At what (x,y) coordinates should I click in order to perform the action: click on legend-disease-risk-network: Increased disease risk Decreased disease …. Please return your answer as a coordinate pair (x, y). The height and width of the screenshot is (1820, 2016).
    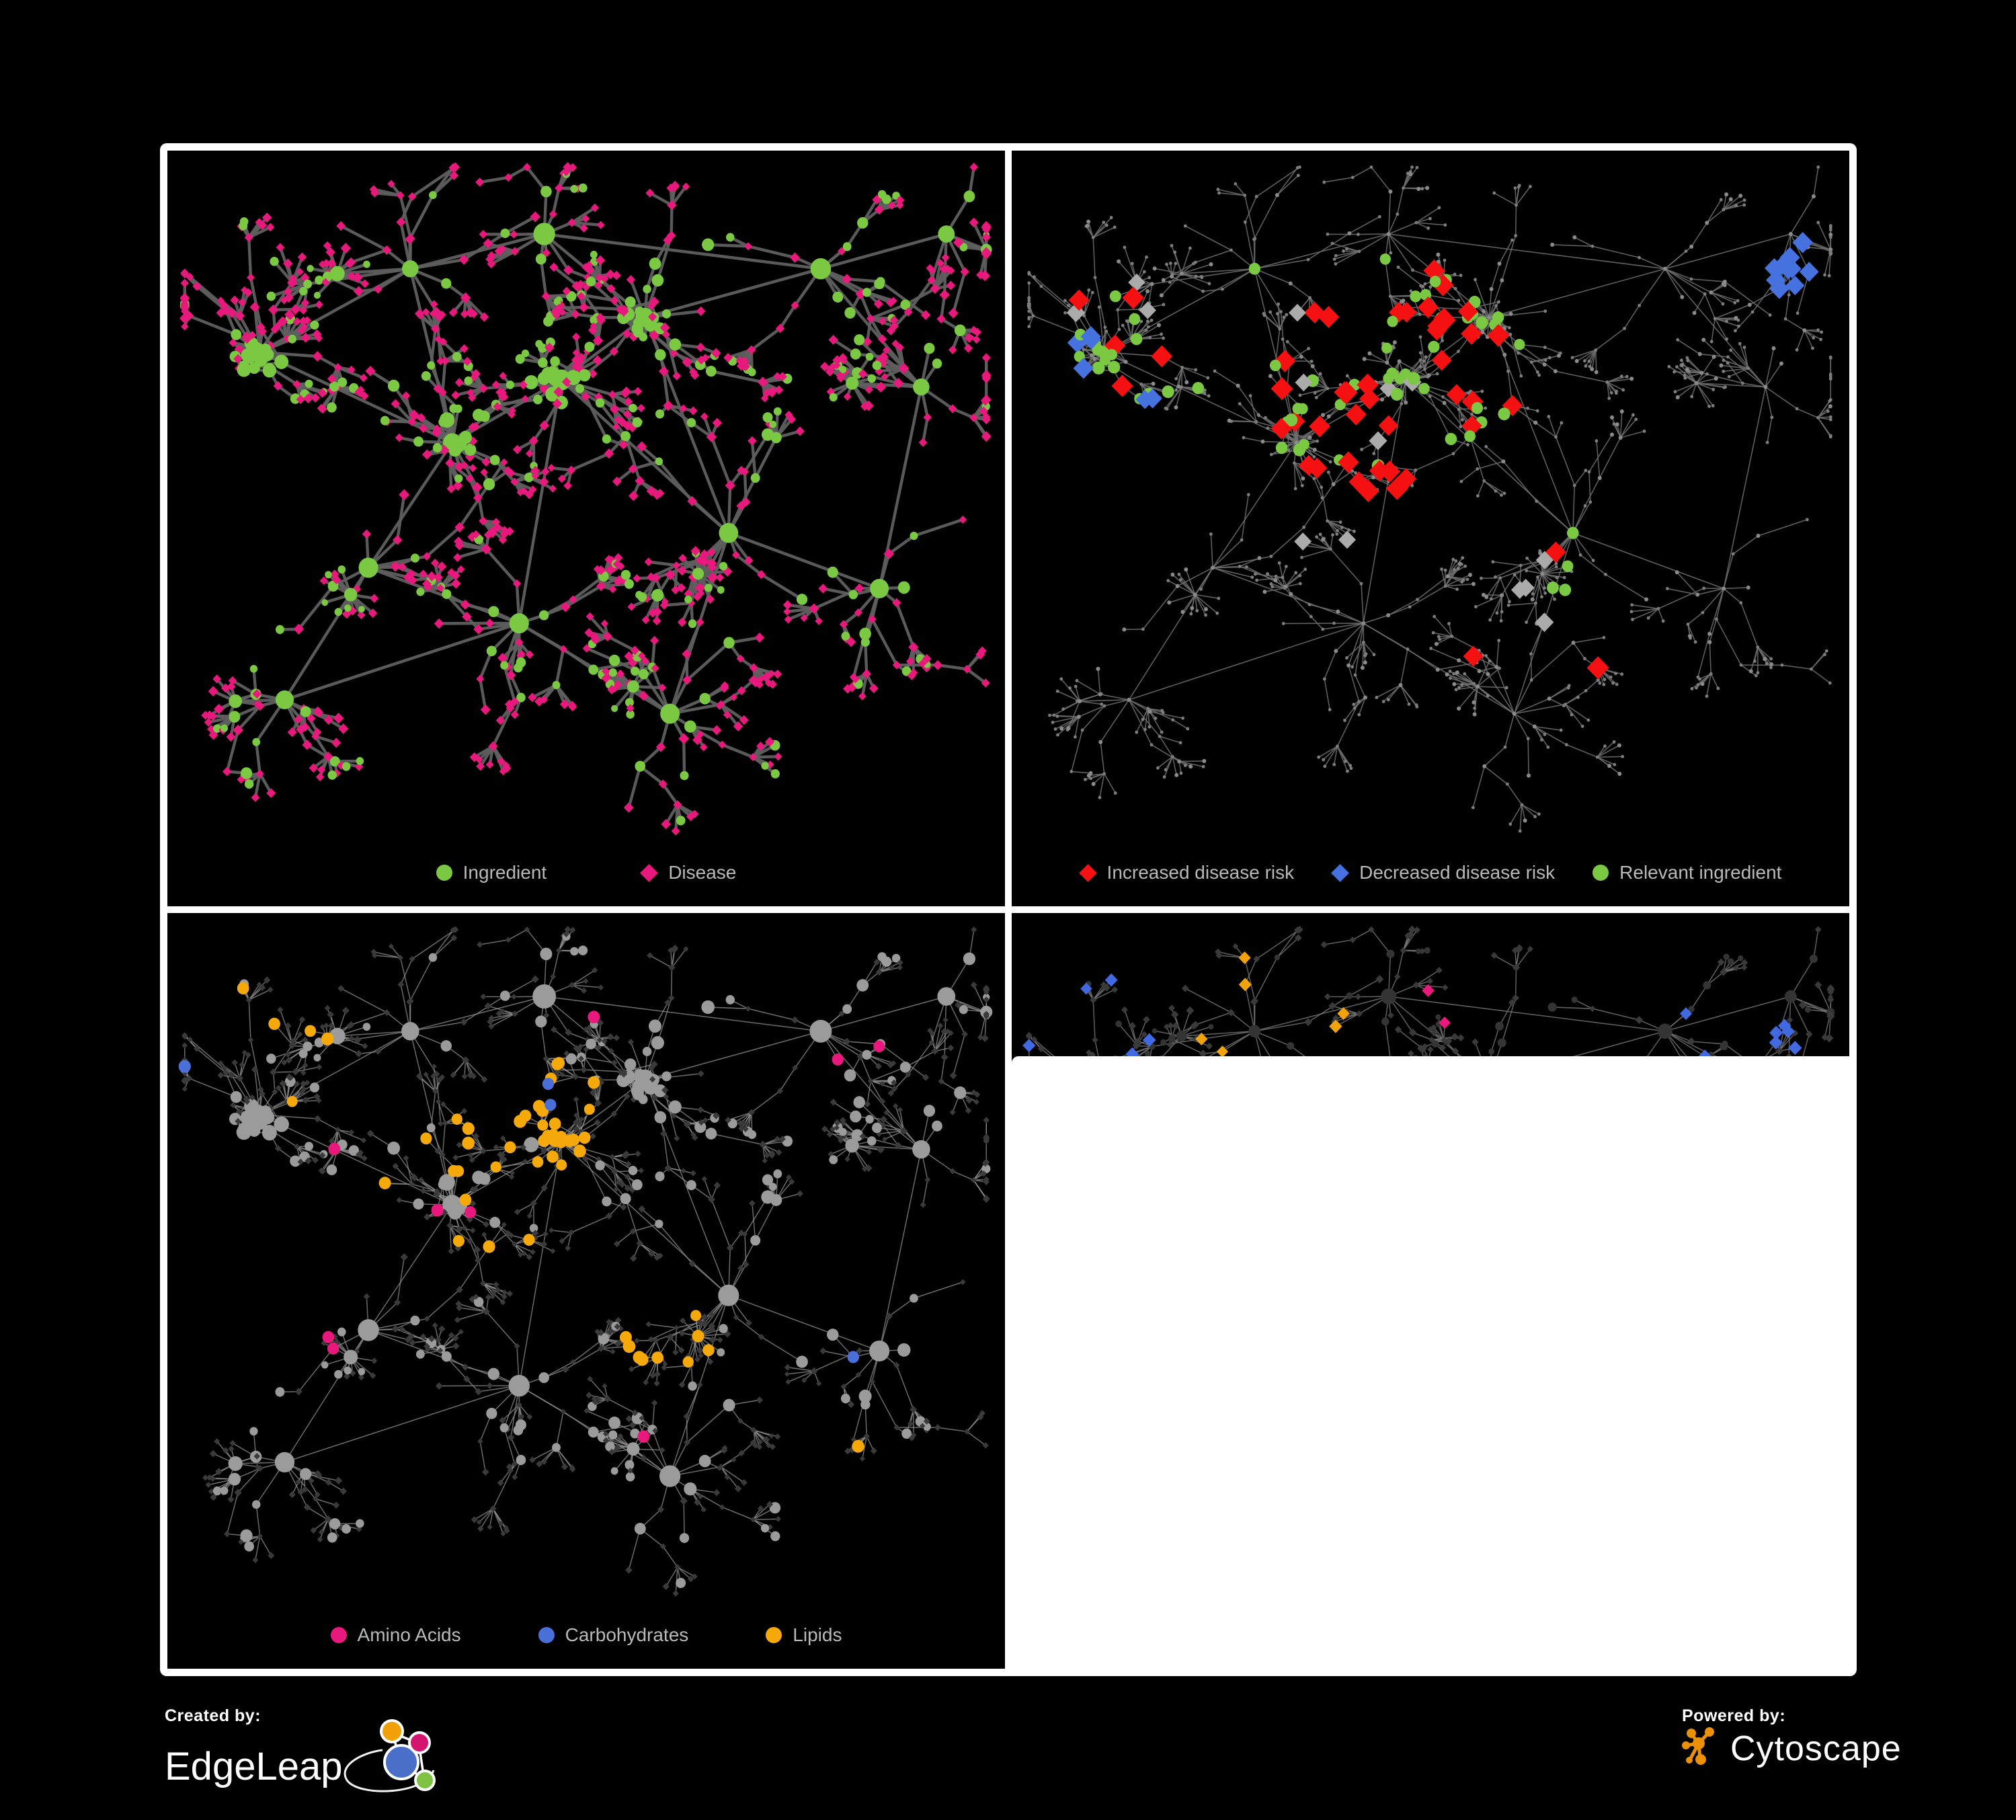
    Looking at the image, I should click on (1430, 872).